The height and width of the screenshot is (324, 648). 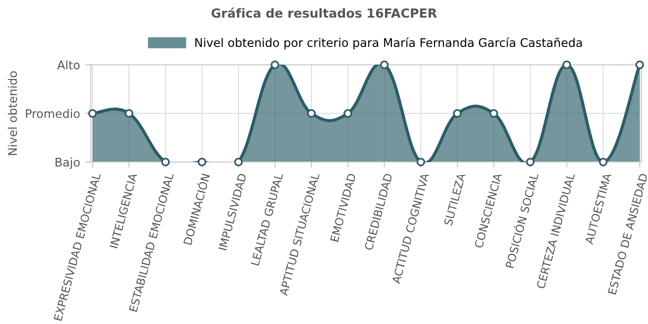 I want to click on y-axis-title: Nivel obtenido, so click(x=12, y=113).